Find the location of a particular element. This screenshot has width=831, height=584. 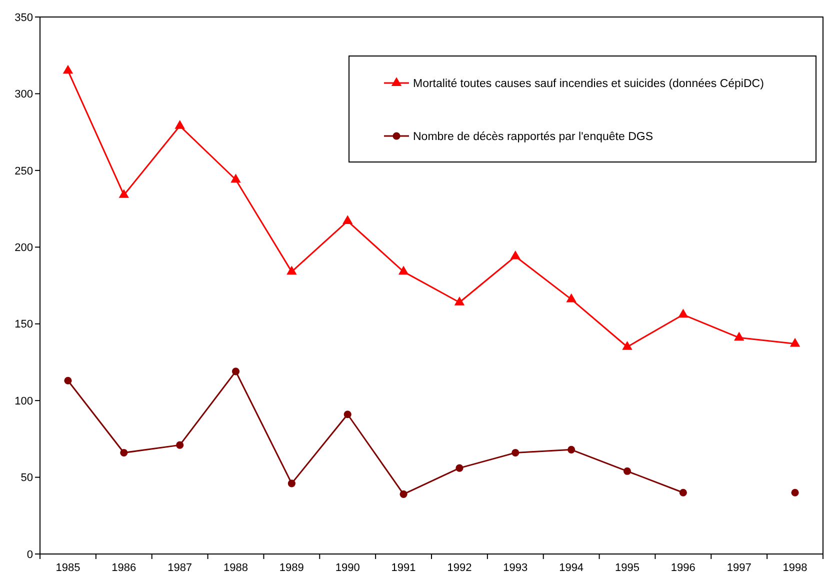

y-tick-label: 300 is located at coordinates (23, 94).